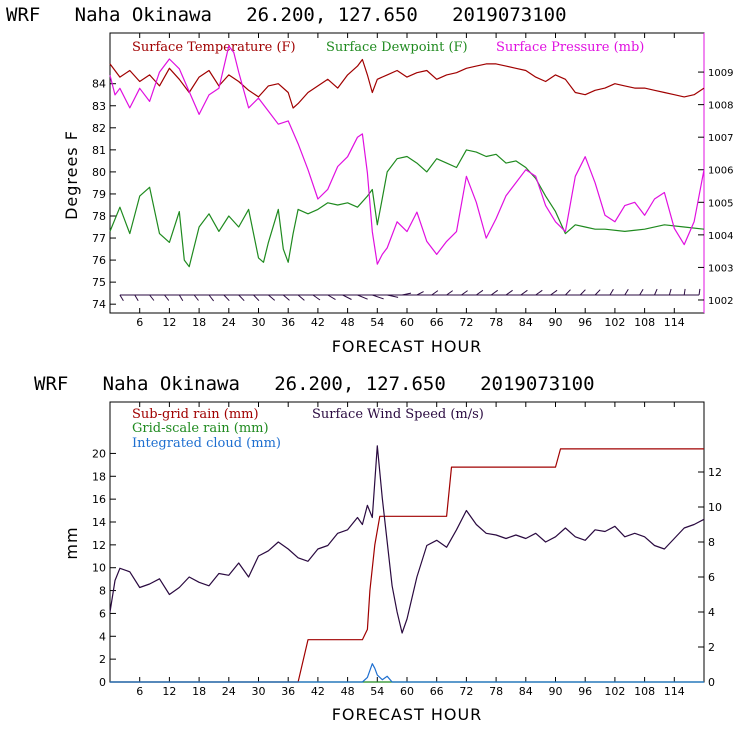 This screenshot has width=740, height=740. I want to click on legend-sub-grid-rain: Sub-grid rain (mm), so click(195, 414).